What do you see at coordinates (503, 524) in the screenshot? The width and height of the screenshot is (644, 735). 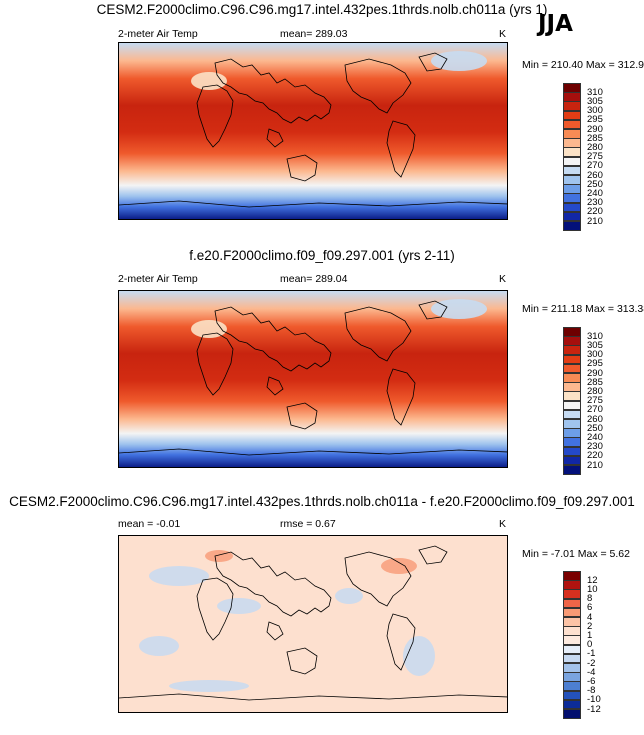 I see `panel-3-units: K` at bounding box center [503, 524].